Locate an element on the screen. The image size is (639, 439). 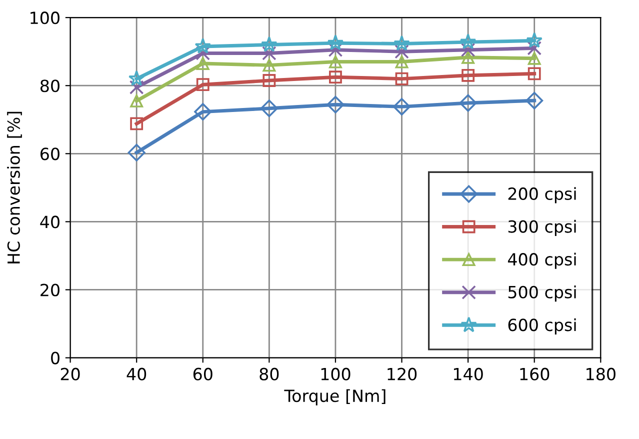
y-tick-label: 0 is located at coordinates (55, 358).